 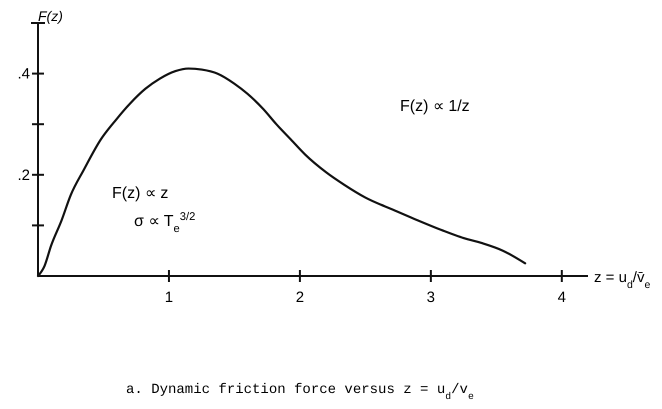 What do you see at coordinates (23, 74) in the screenshot?
I see `y-tick-label: .4` at bounding box center [23, 74].